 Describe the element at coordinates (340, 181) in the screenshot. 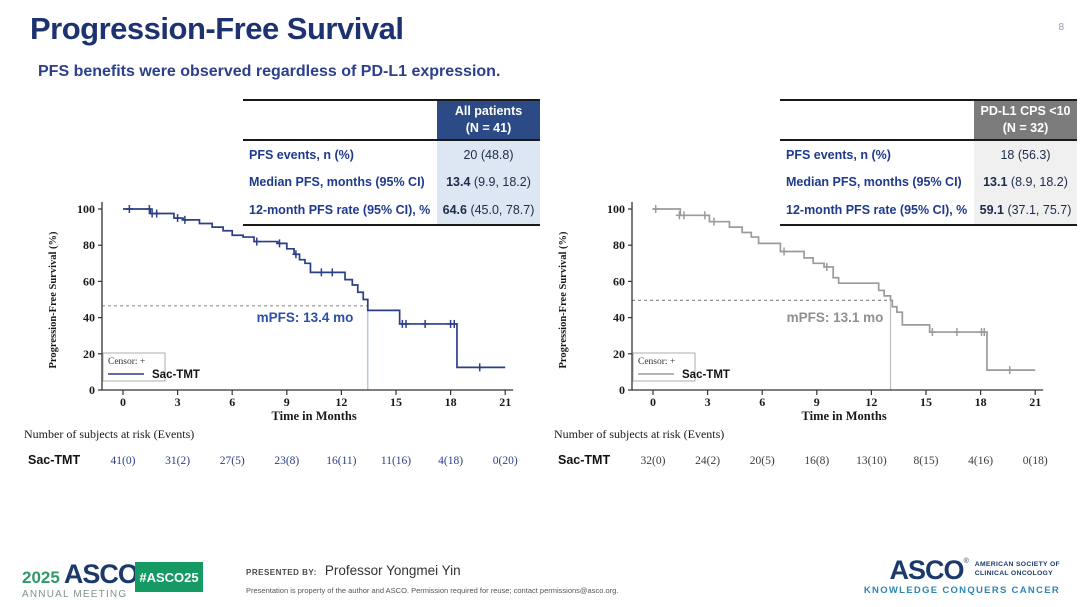

I see `row-label-median-pfs: Median PFS, months (95% CI)` at that location.